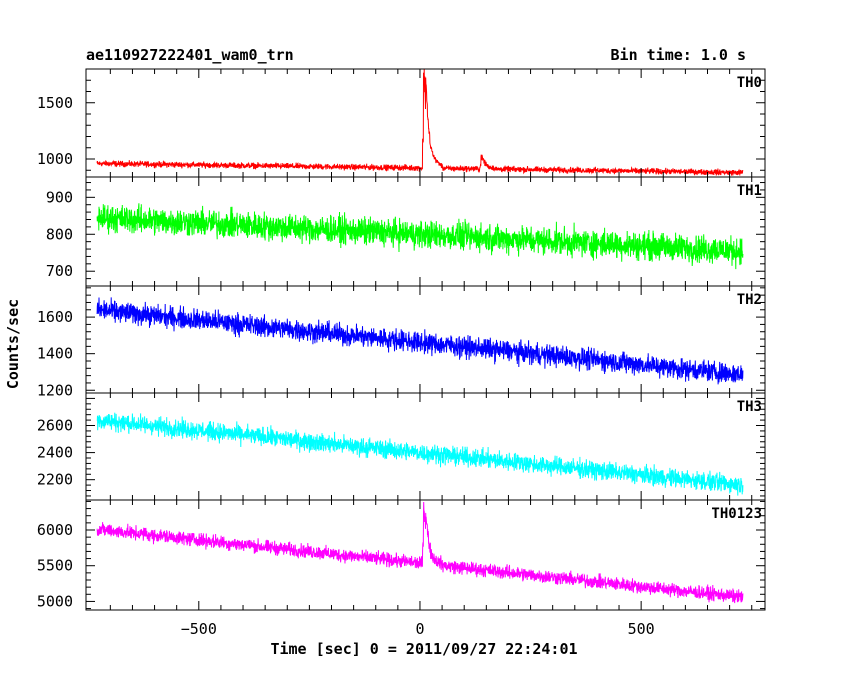  What do you see at coordinates (59, 271) in the screenshot?
I see `y-tick-label: 700` at bounding box center [59, 271].